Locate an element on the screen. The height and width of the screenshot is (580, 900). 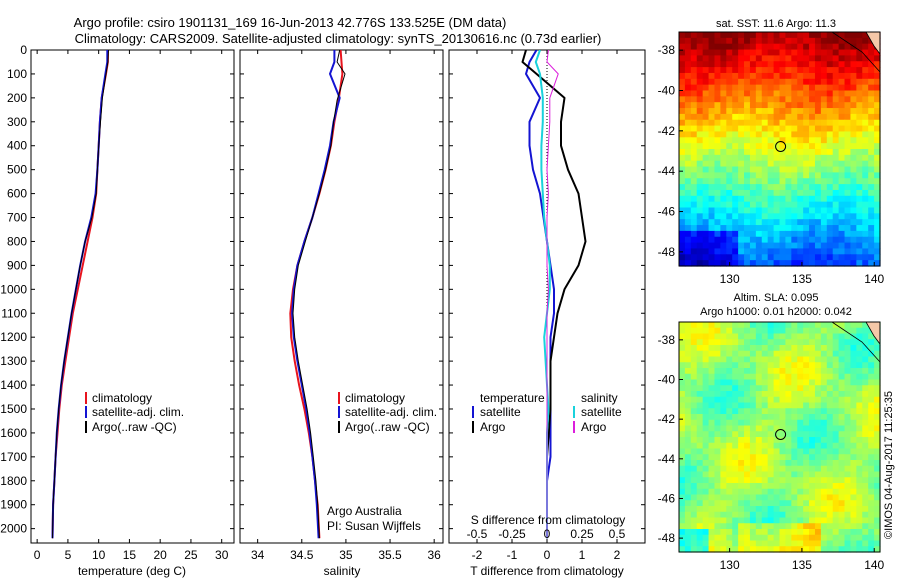
series-line-satellite-adj-clim- is located at coordinates (316, 294).